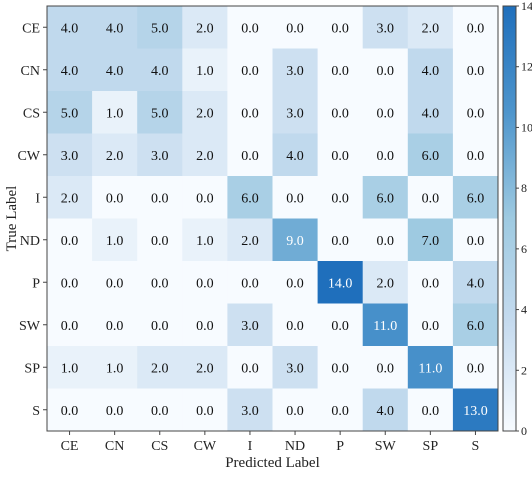 This screenshot has height=477, width=532. What do you see at coordinates (205, 446) in the screenshot?
I see `x-tick-label: CW` at bounding box center [205, 446].